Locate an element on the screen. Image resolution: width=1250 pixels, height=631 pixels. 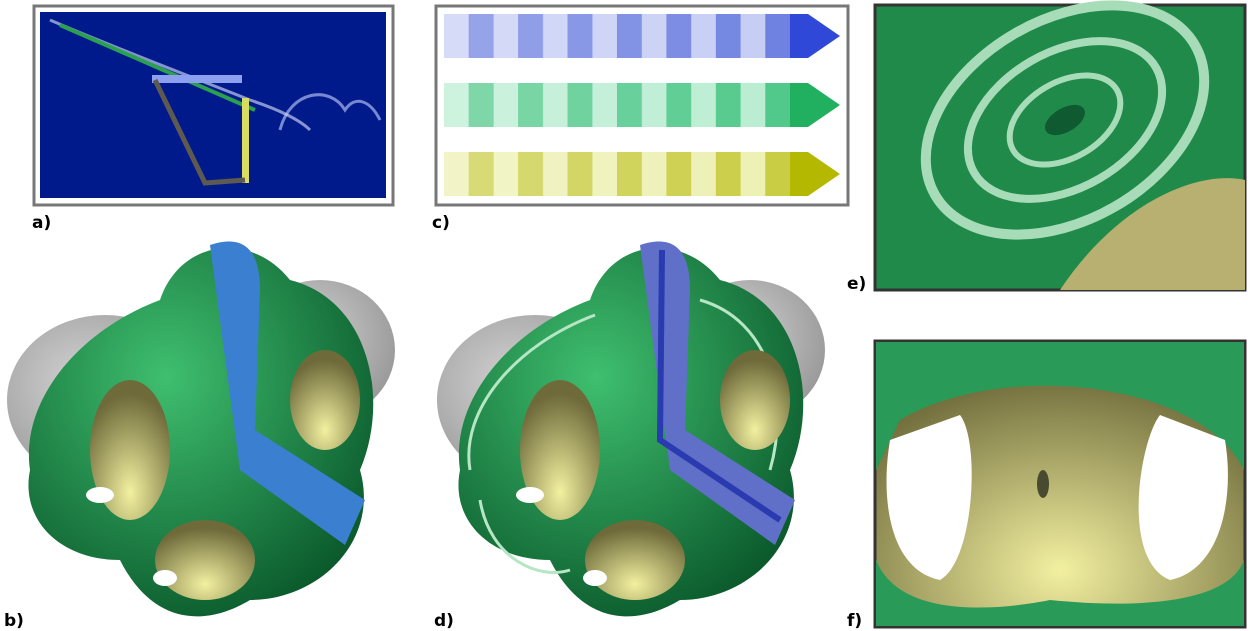
panel-f is located at coordinates (1060, 484).